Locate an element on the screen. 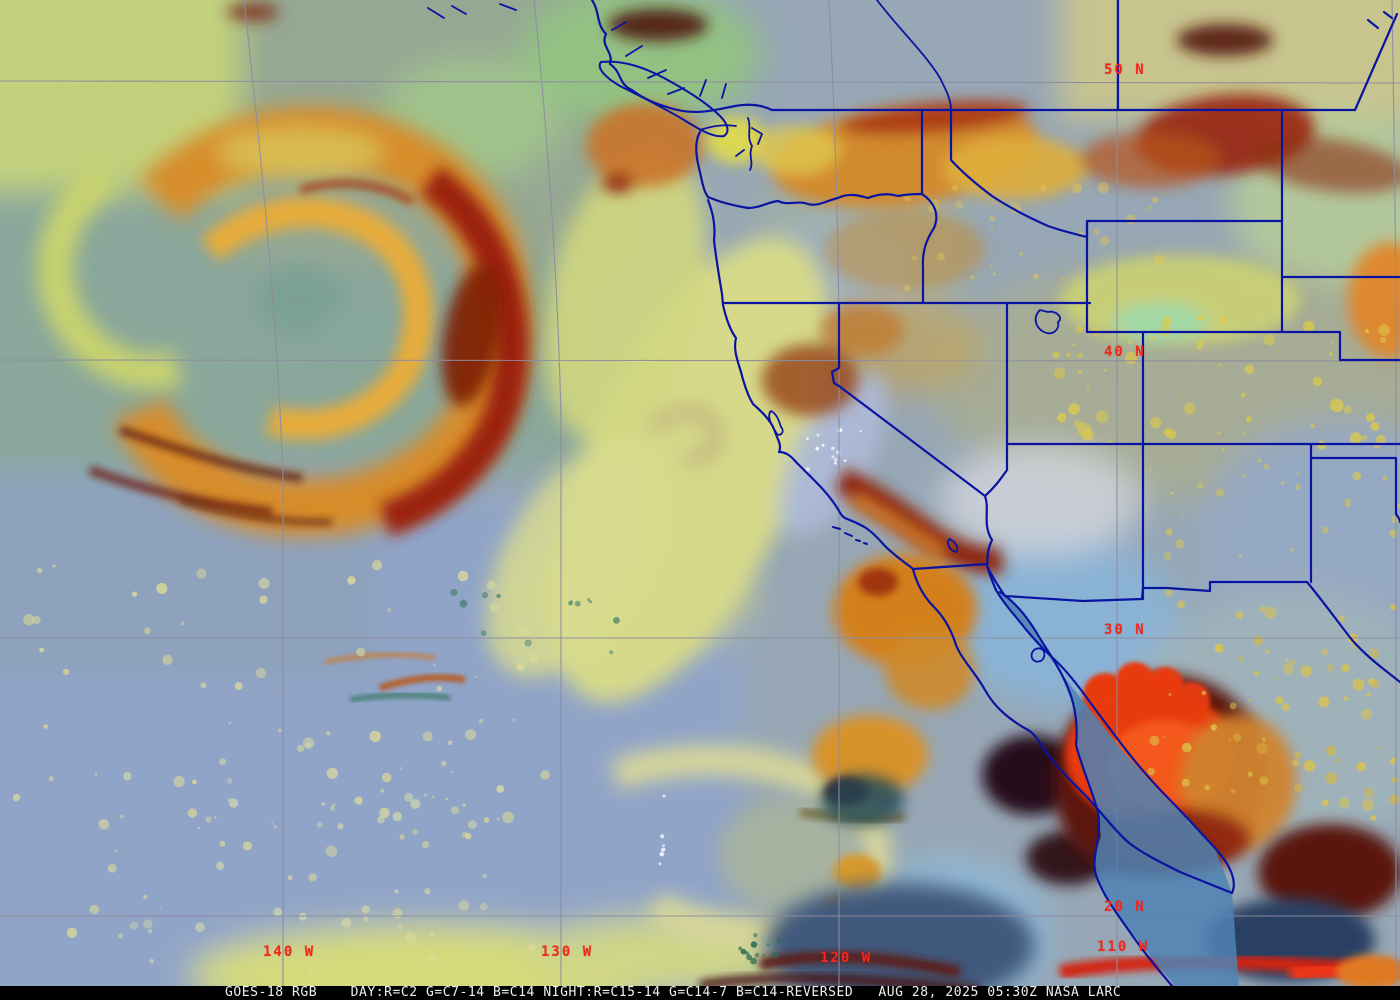 This screenshot has height=1000, width=1400. fraser-river is located at coordinates (914, 55).